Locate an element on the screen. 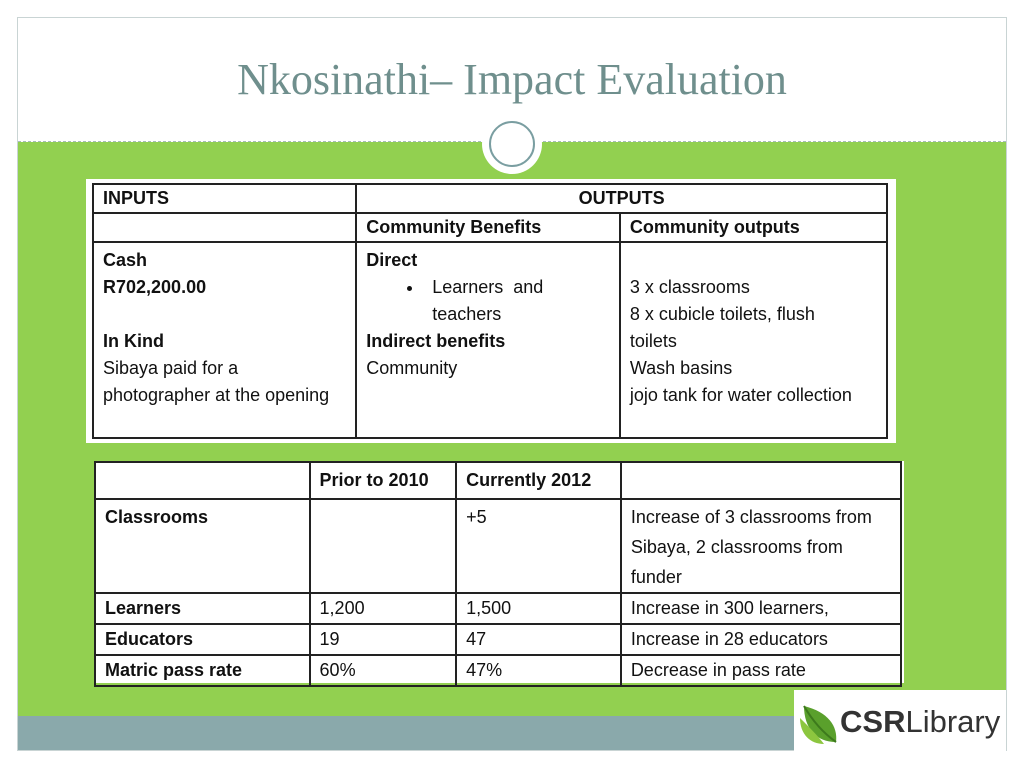 This screenshot has height=768, width=1024. row-note: Decrease in pass rate is located at coordinates (761, 670).